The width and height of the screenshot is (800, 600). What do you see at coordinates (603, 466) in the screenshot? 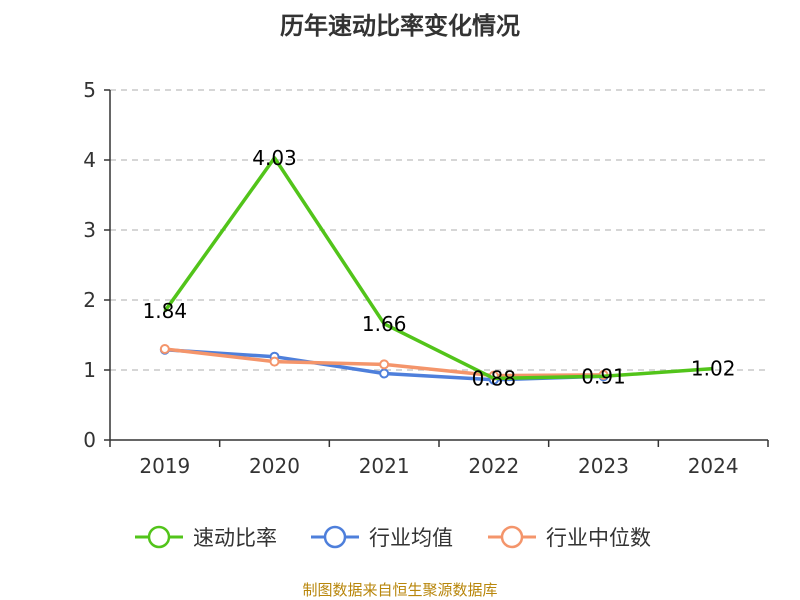
I see `x-tick-label: 2023` at bounding box center [603, 466].